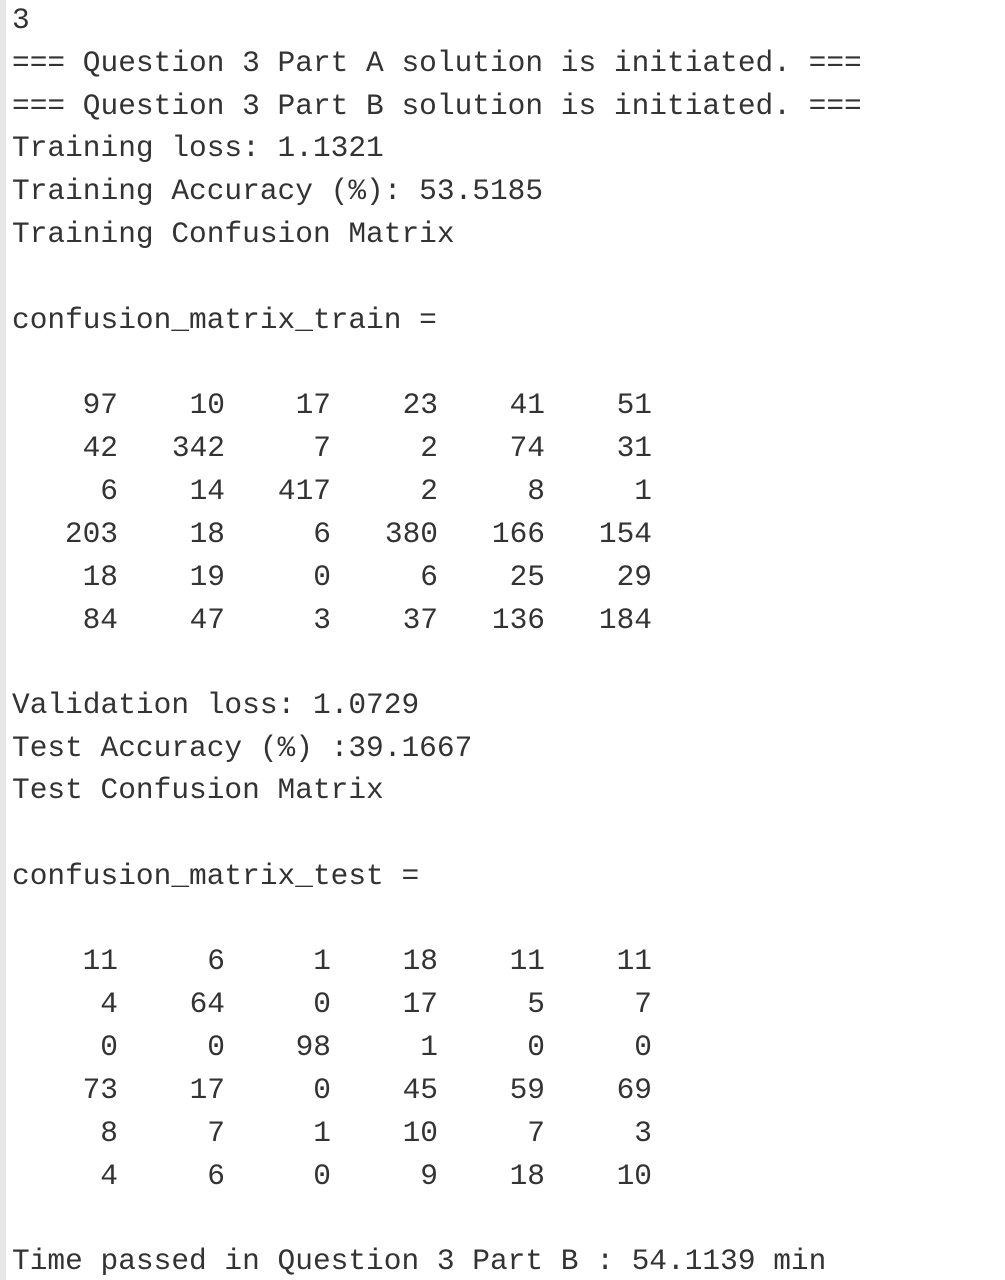 The height and width of the screenshot is (1280, 1005). What do you see at coordinates (207, 577) in the screenshot?
I see `matrix-cell: 19` at bounding box center [207, 577].